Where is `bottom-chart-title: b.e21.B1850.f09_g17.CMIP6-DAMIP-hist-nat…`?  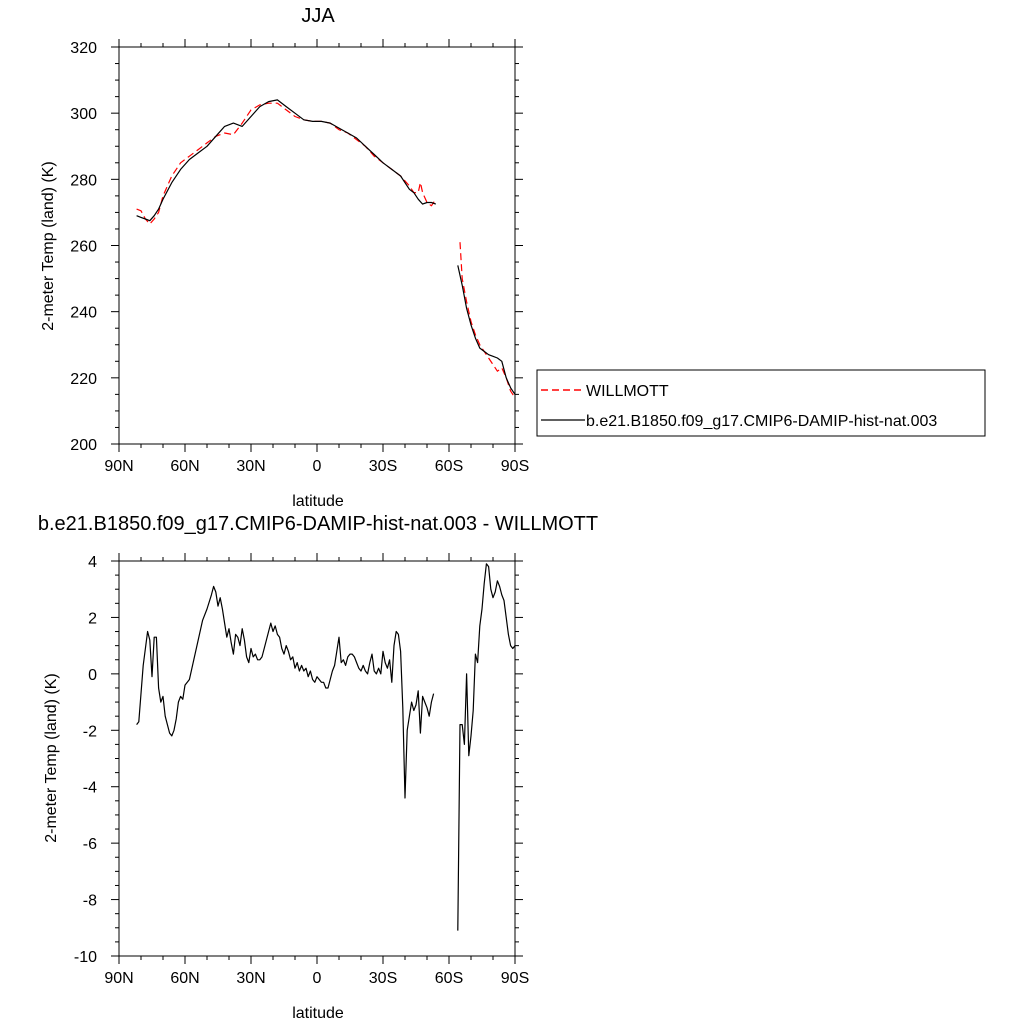 bottom-chart-title: b.e21.B1850.f09_g17.CMIP6-DAMIP-hist-nat… is located at coordinates (318, 524).